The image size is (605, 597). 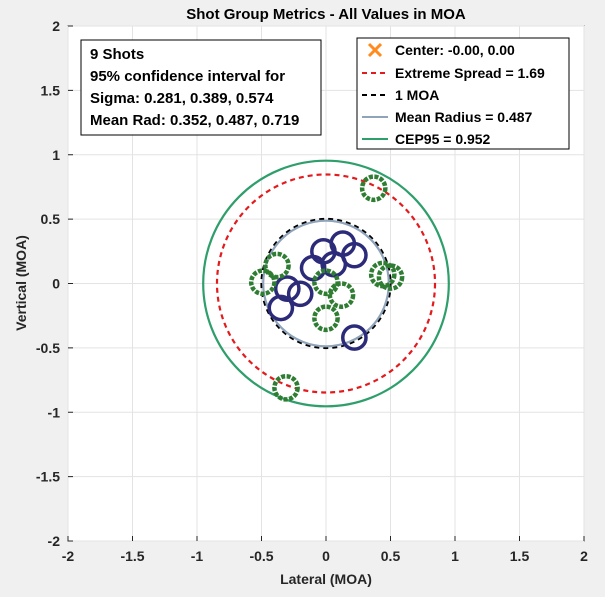 I want to click on x-tick-label: 0, so click(x=326, y=556).